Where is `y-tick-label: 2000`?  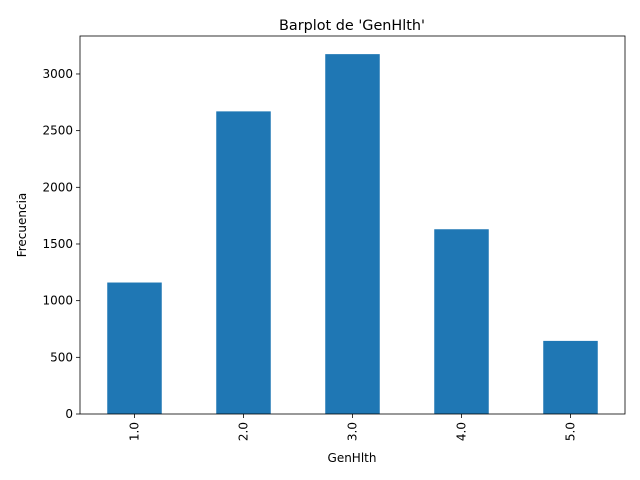 y-tick-label: 2000 is located at coordinates (57, 187).